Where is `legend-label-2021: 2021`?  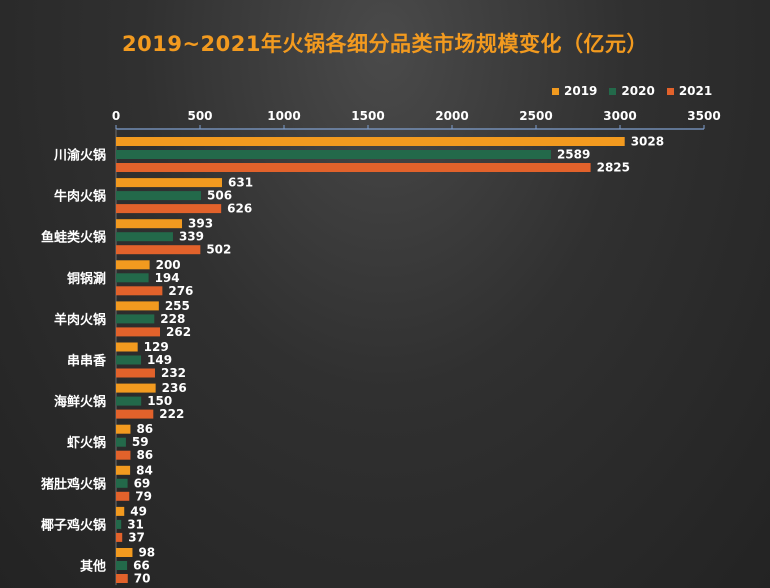 legend-label-2021: 2021 is located at coordinates (695, 91).